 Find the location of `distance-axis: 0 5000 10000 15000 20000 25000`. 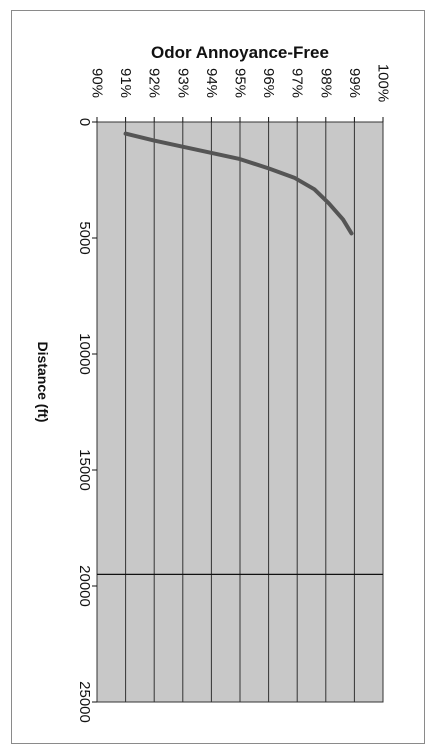

distance-axis: 0 5000 10000 15000 20000 25000 is located at coordinates (86, 420).